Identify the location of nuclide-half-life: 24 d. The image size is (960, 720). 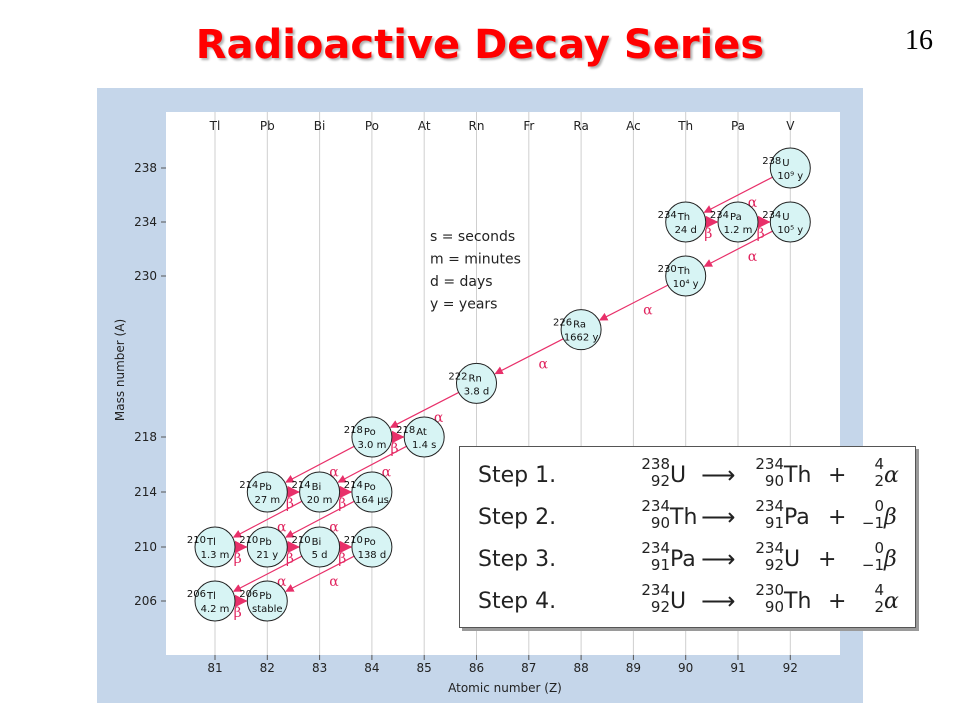
(686, 230).